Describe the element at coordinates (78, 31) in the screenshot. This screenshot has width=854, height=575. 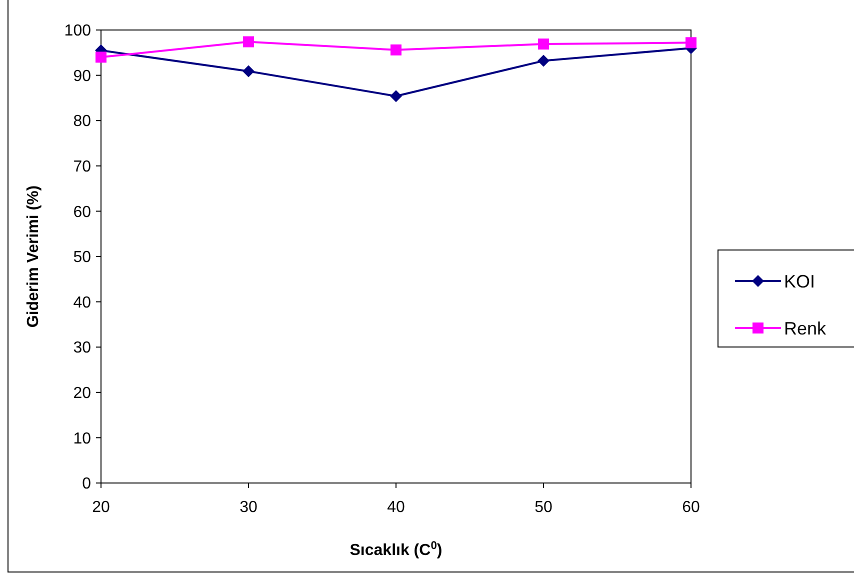
I see `y-tick-label: 100` at that location.